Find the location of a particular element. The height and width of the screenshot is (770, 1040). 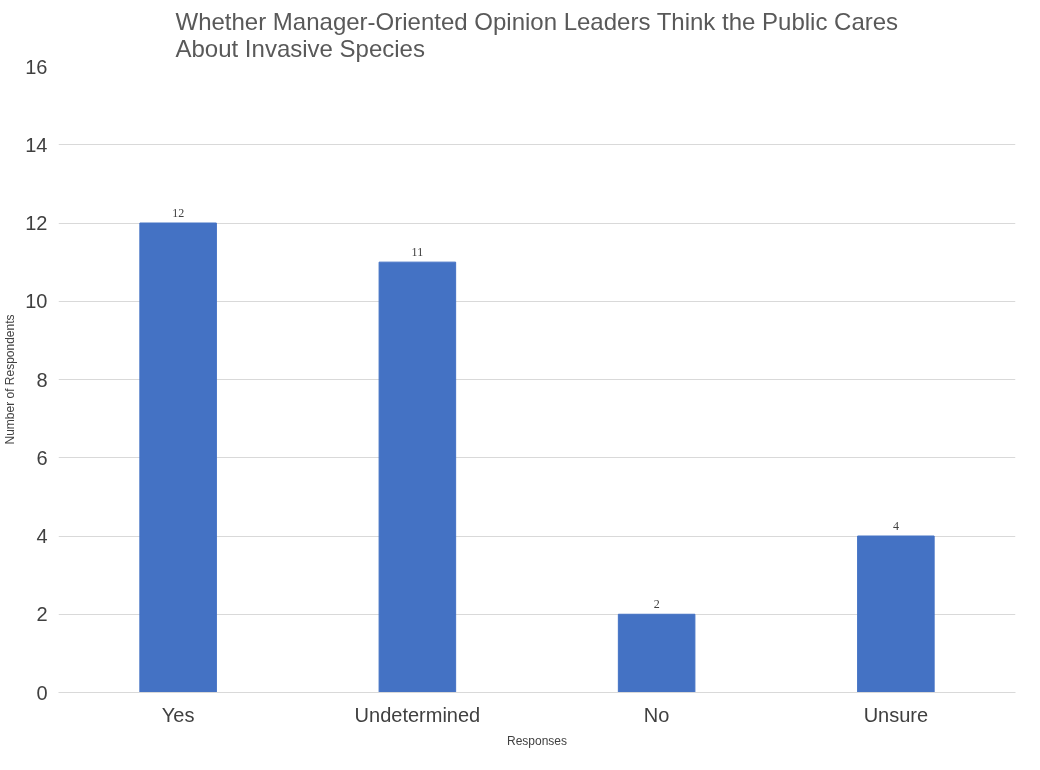

data-label: 2 is located at coordinates (656, 604).